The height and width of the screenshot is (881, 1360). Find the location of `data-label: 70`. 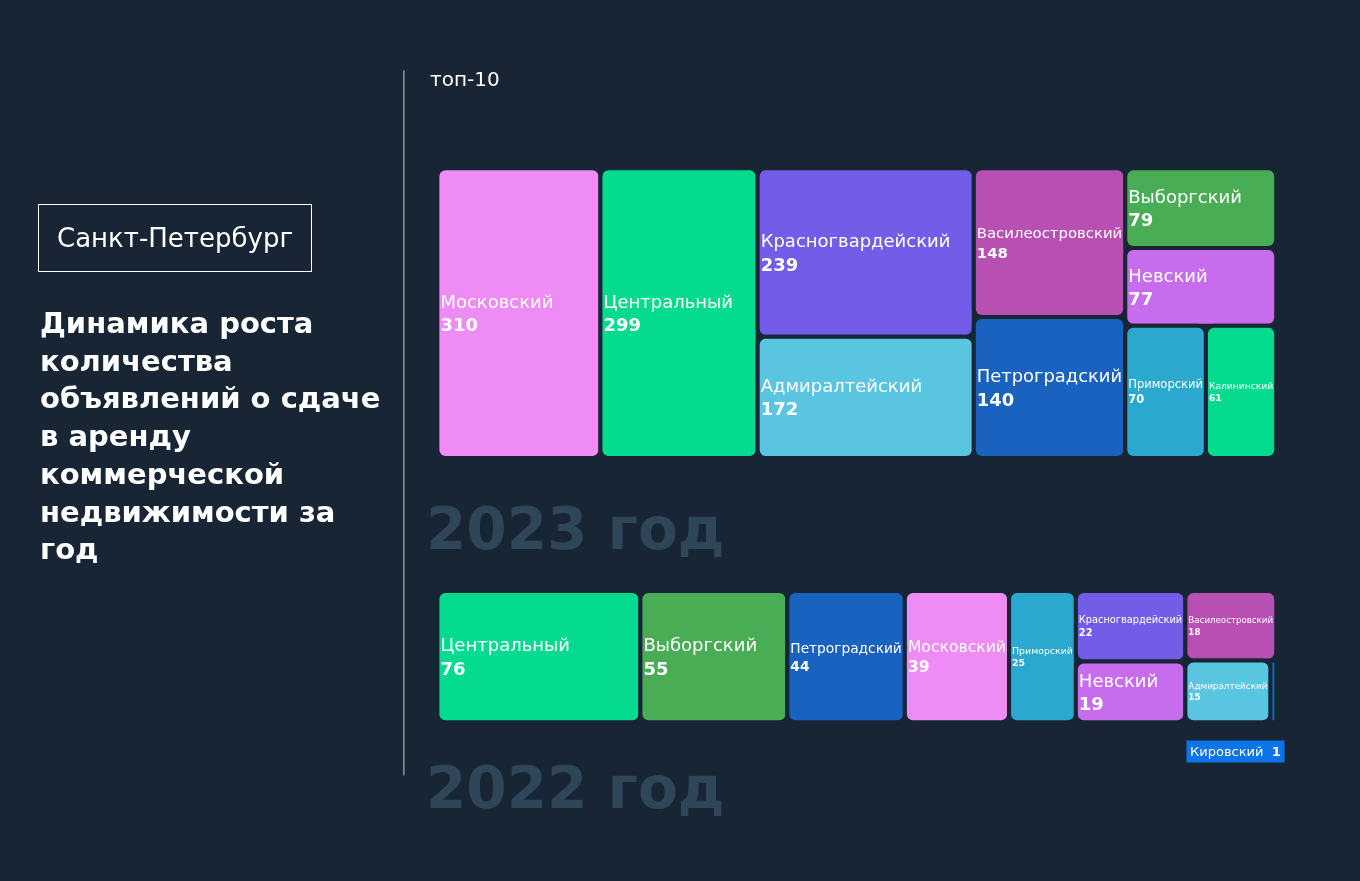

data-label: 70 is located at coordinates (1136, 399).